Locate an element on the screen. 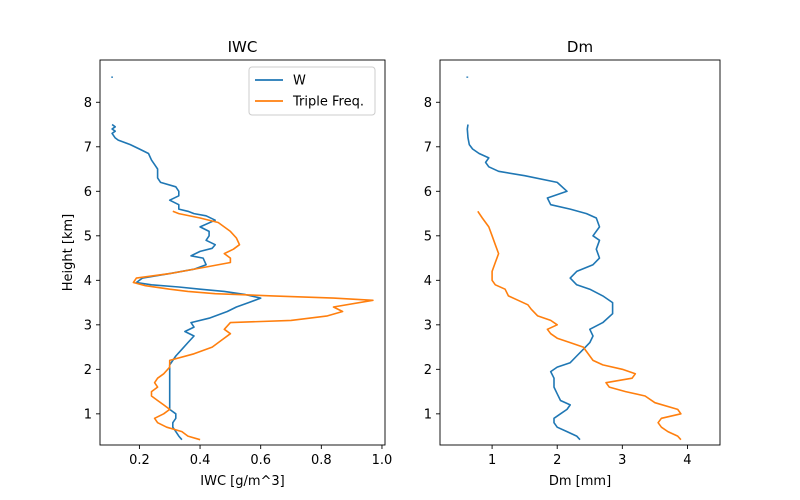 Image resolution: width=800 pixels, height=500 pixels. x-tick-label: 4 is located at coordinates (687, 460).